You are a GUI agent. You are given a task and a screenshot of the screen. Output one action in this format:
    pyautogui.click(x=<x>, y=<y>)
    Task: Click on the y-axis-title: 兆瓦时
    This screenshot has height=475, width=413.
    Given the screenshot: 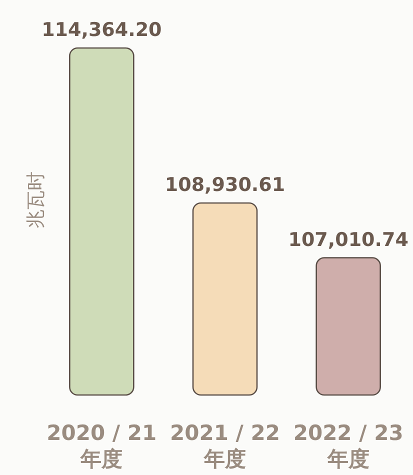 What is the action you would take?
    pyautogui.click(x=36, y=200)
    